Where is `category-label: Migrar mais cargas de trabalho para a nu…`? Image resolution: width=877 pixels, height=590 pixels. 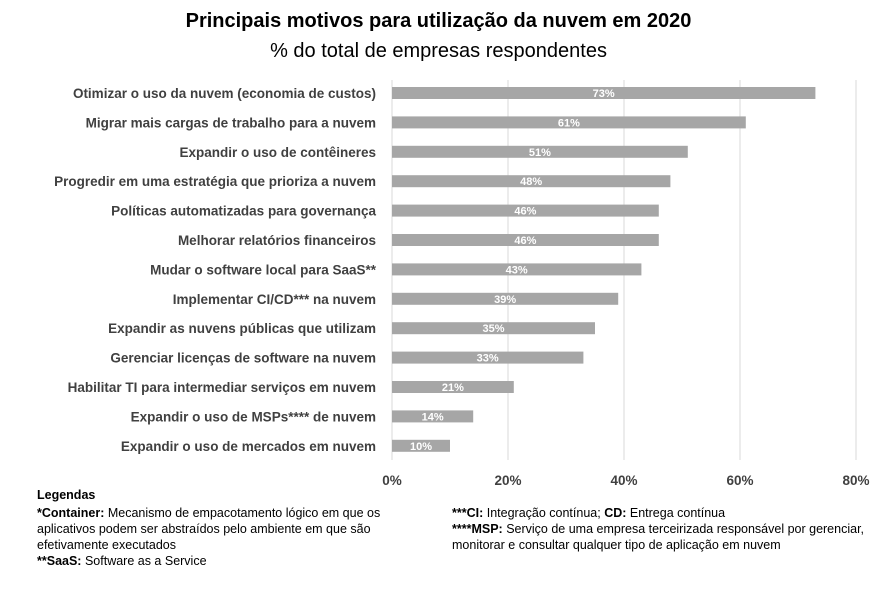 category-label: Migrar mais cargas de trabalho para a nu… is located at coordinates (231, 122).